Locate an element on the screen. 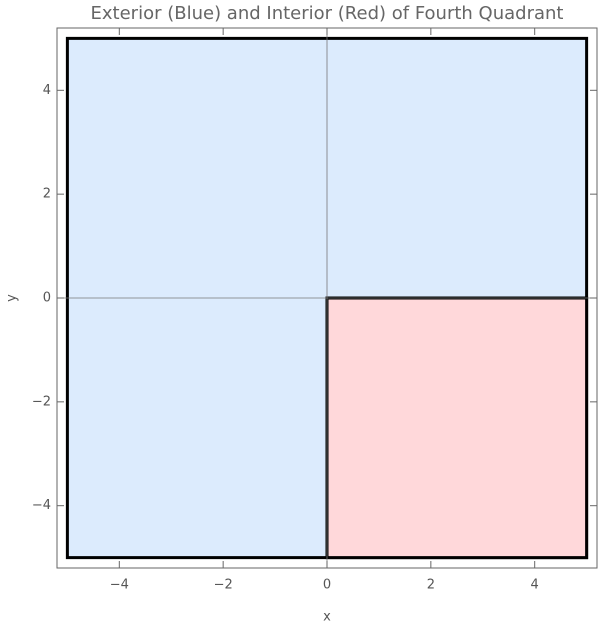 This screenshot has width=600, height=629. x-tick-label: −2 is located at coordinates (223, 585).